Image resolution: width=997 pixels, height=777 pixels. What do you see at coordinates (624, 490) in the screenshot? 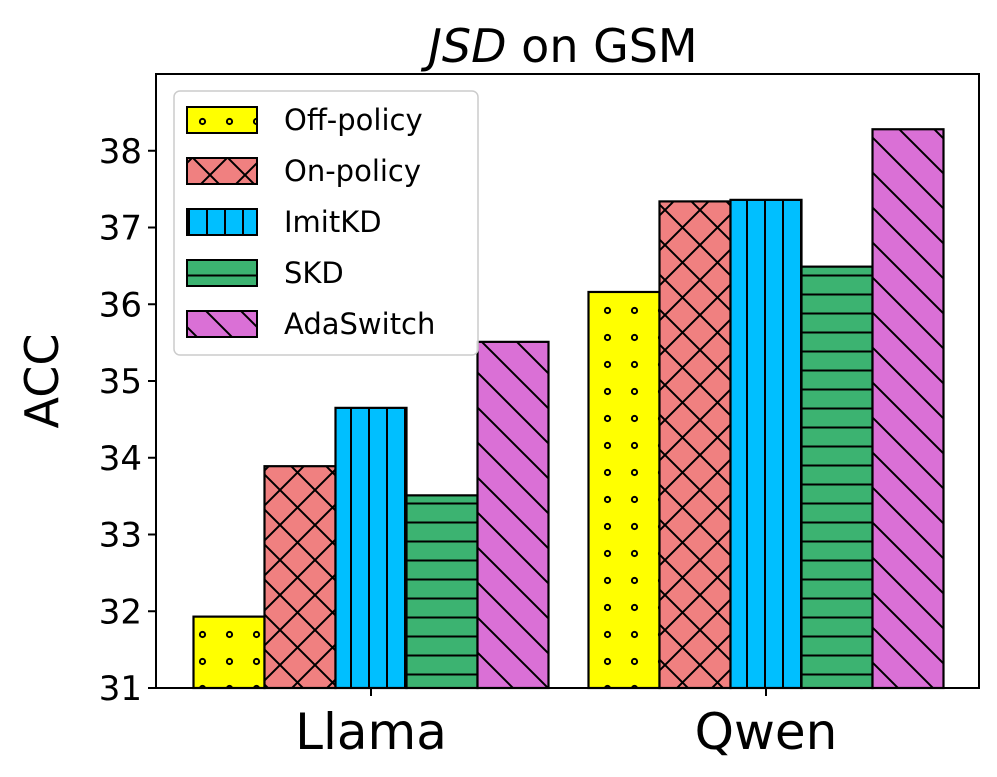
I see `bar-qwen-off-policy` at bounding box center [624, 490].